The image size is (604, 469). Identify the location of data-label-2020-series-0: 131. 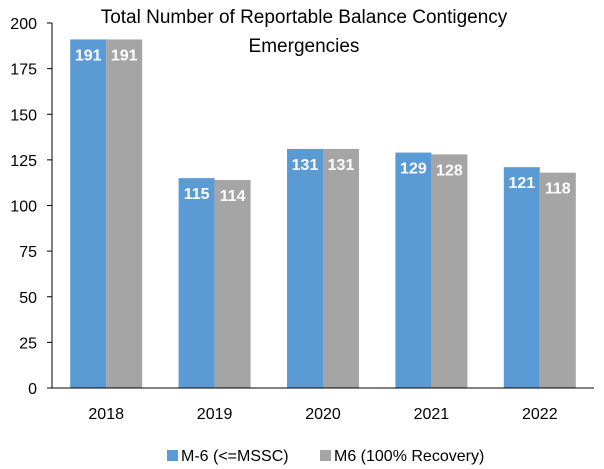
(305, 165).